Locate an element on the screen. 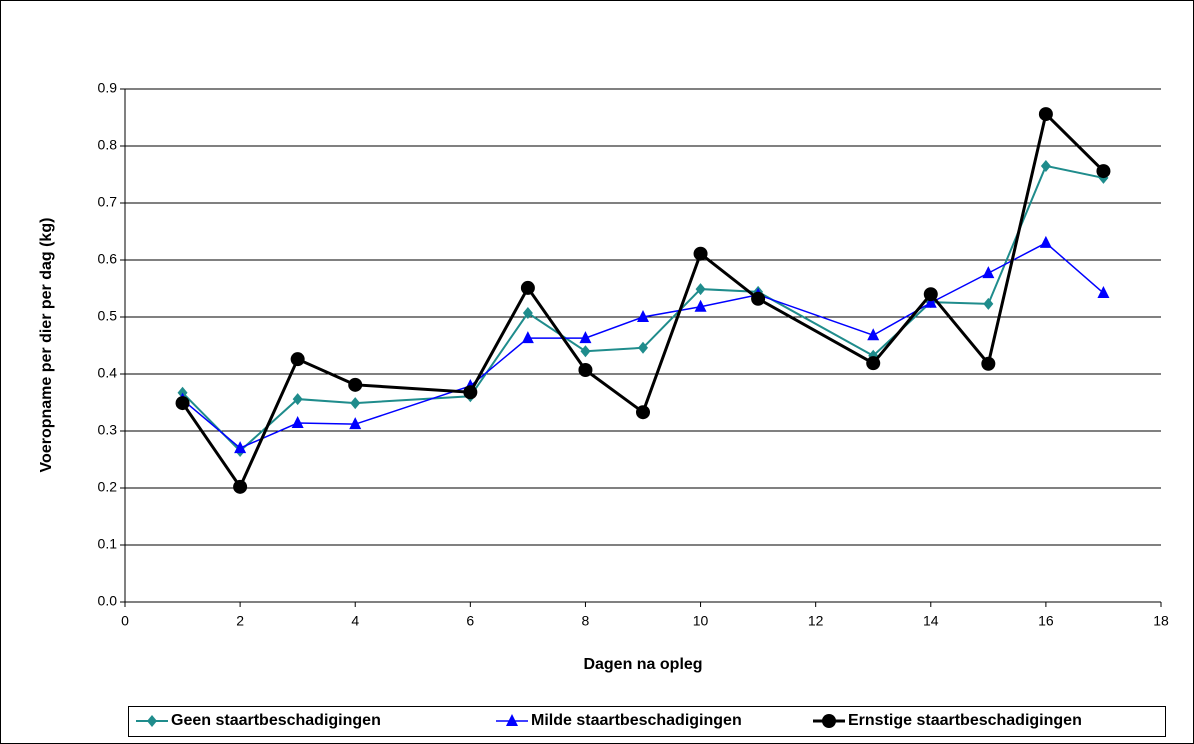  x-axis-title: Dagen na opleg is located at coordinates (642, 664).